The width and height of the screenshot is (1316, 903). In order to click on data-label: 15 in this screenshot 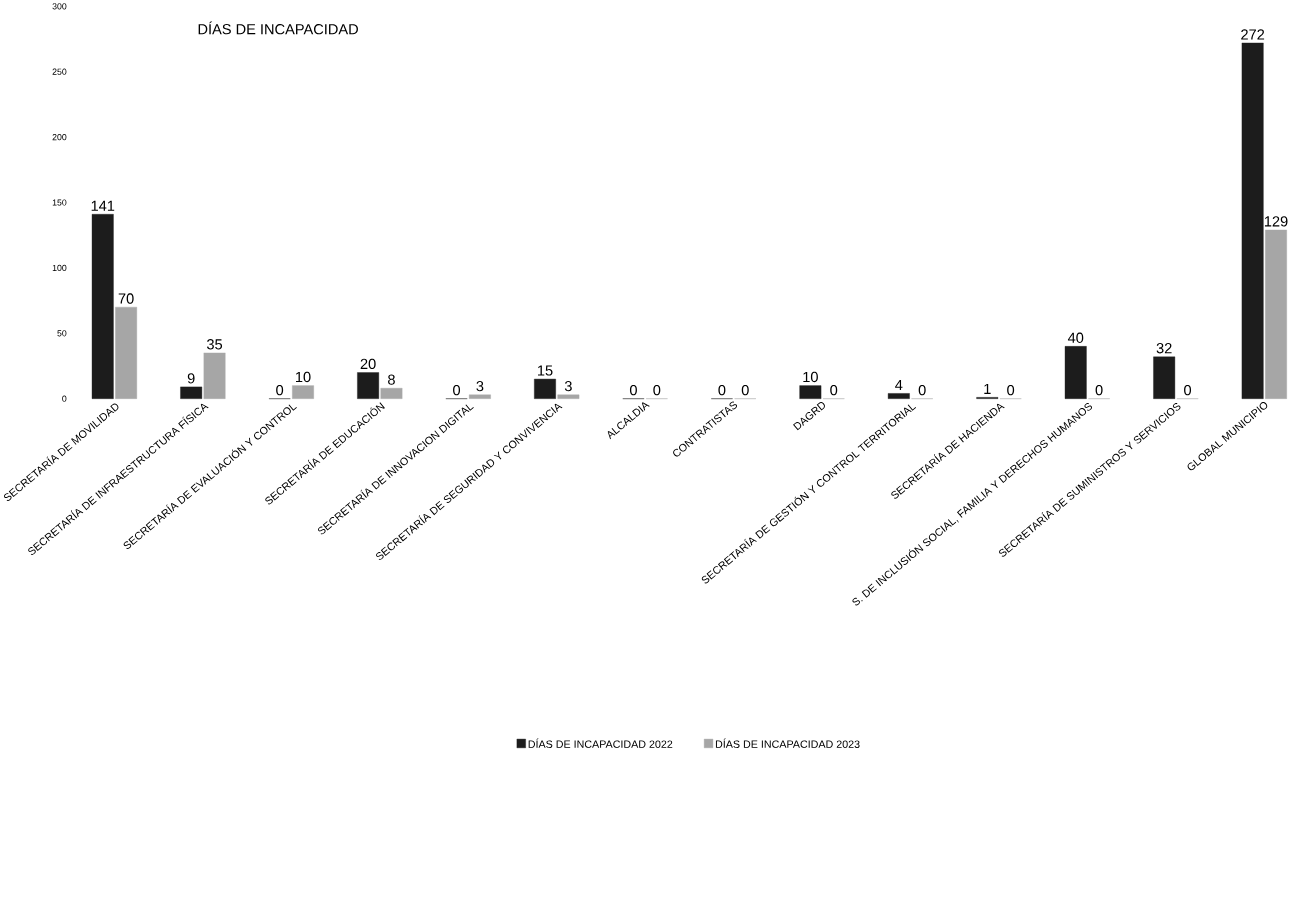, I will do `click(545, 370)`.